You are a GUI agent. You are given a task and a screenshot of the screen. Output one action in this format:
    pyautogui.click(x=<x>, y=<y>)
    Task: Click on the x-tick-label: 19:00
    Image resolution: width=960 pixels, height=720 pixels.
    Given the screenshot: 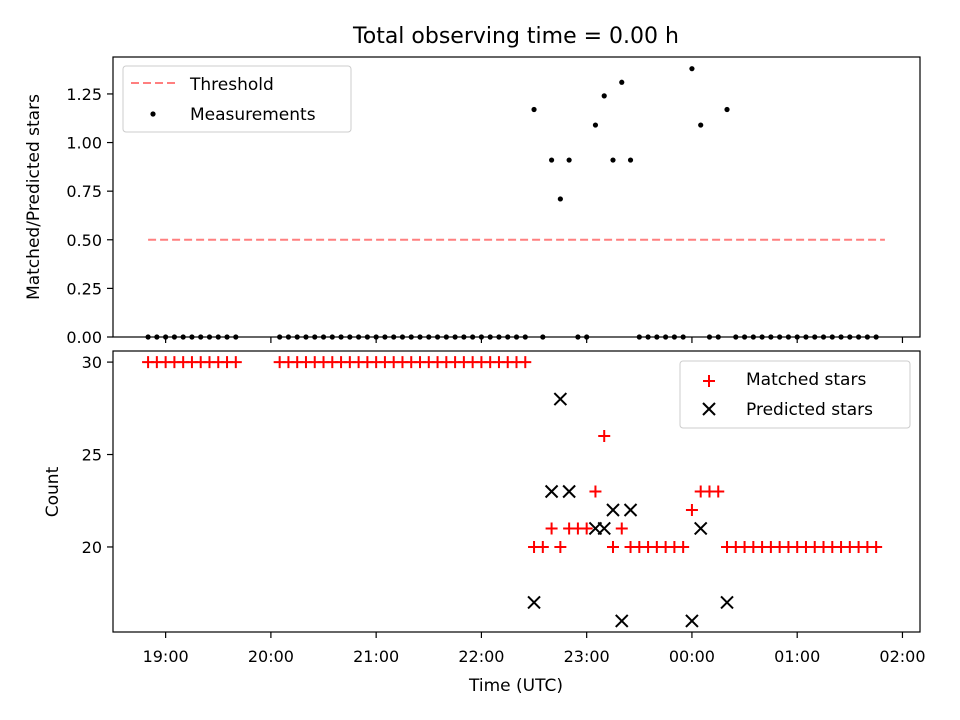 What is the action you would take?
    pyautogui.click(x=166, y=656)
    